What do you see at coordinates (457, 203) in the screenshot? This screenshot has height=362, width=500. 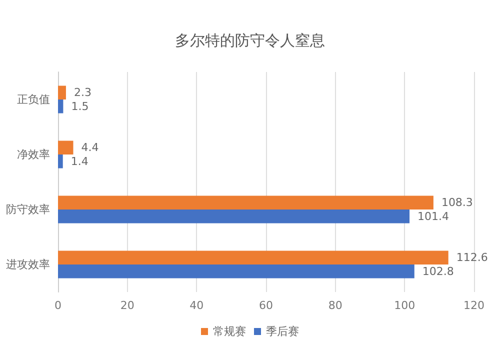 I see `data-label: 108.3` at bounding box center [457, 203].